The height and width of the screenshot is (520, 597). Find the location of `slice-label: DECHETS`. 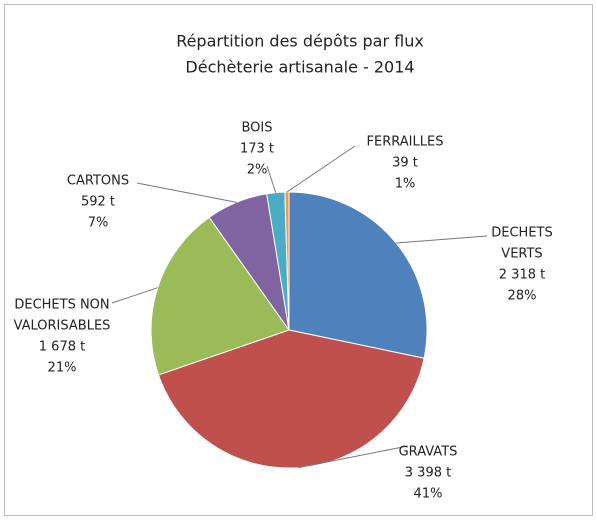

slice-label: DECHETS is located at coordinates (521, 233).